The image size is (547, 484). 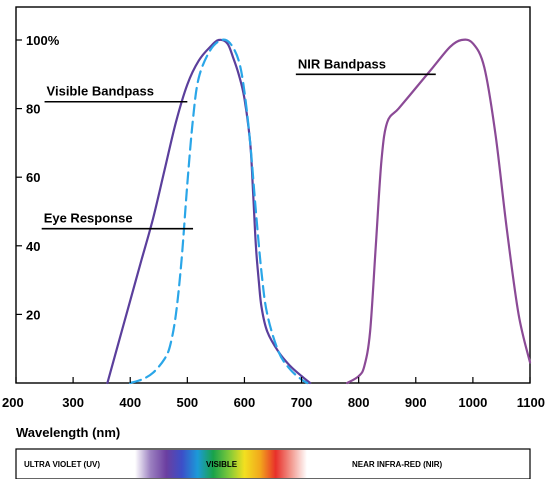 What do you see at coordinates (531, 402) in the screenshot?
I see `x-tick-label-1100: 1100` at bounding box center [531, 402].